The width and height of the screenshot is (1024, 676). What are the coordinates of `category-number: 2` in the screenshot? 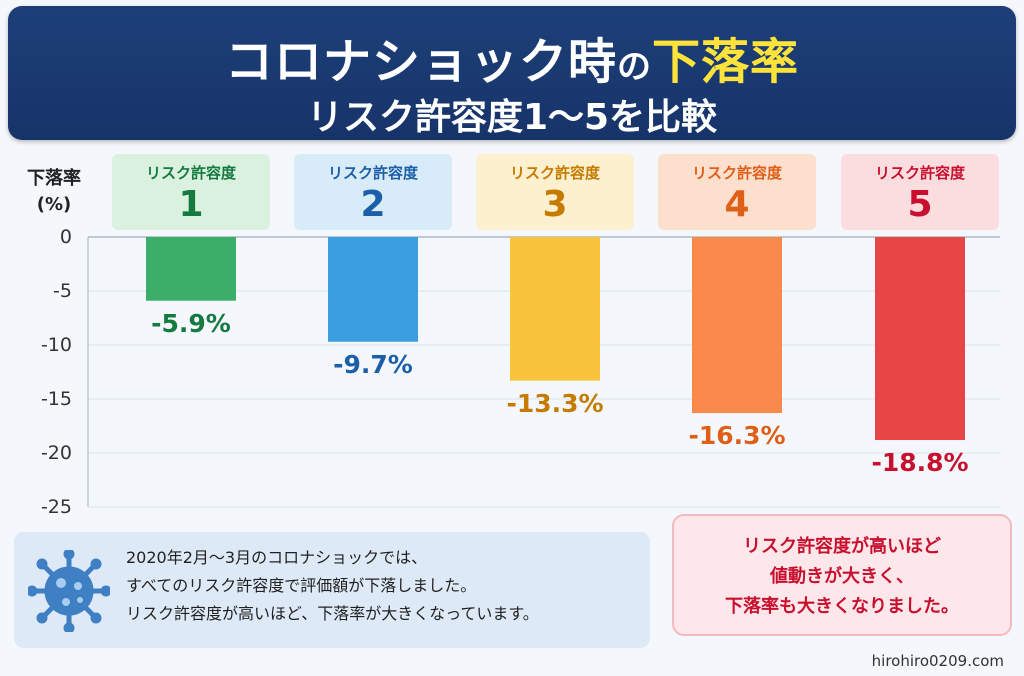 It's located at (373, 204).